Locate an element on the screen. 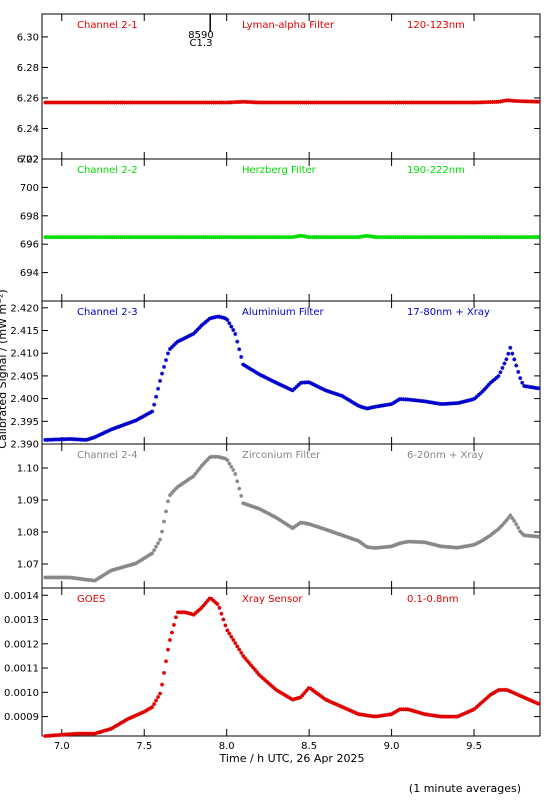  y-tick-label: 2.395 is located at coordinates (24, 422).